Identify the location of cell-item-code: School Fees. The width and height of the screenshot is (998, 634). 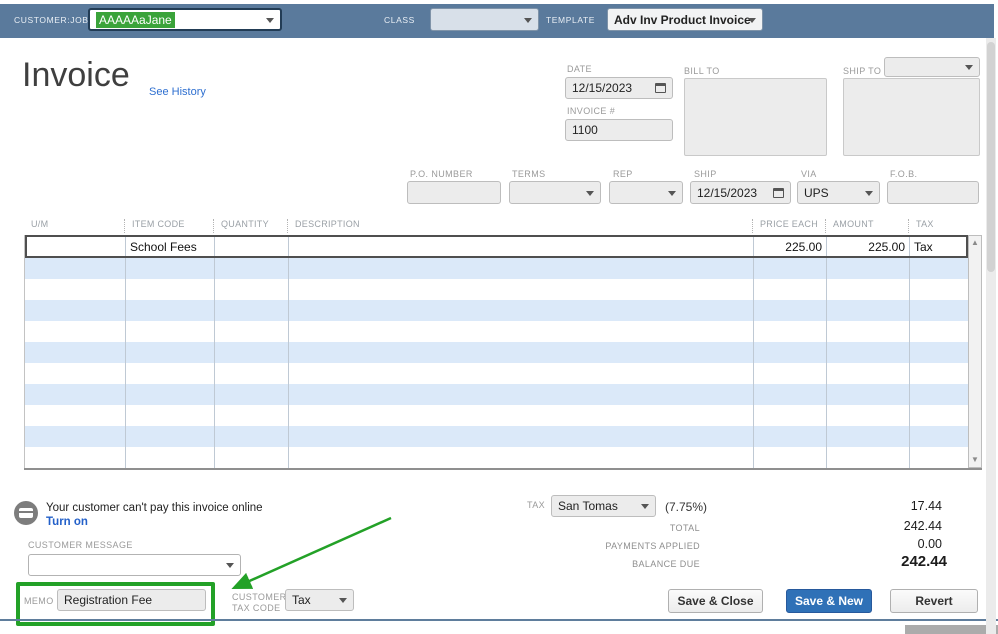
(169, 246).